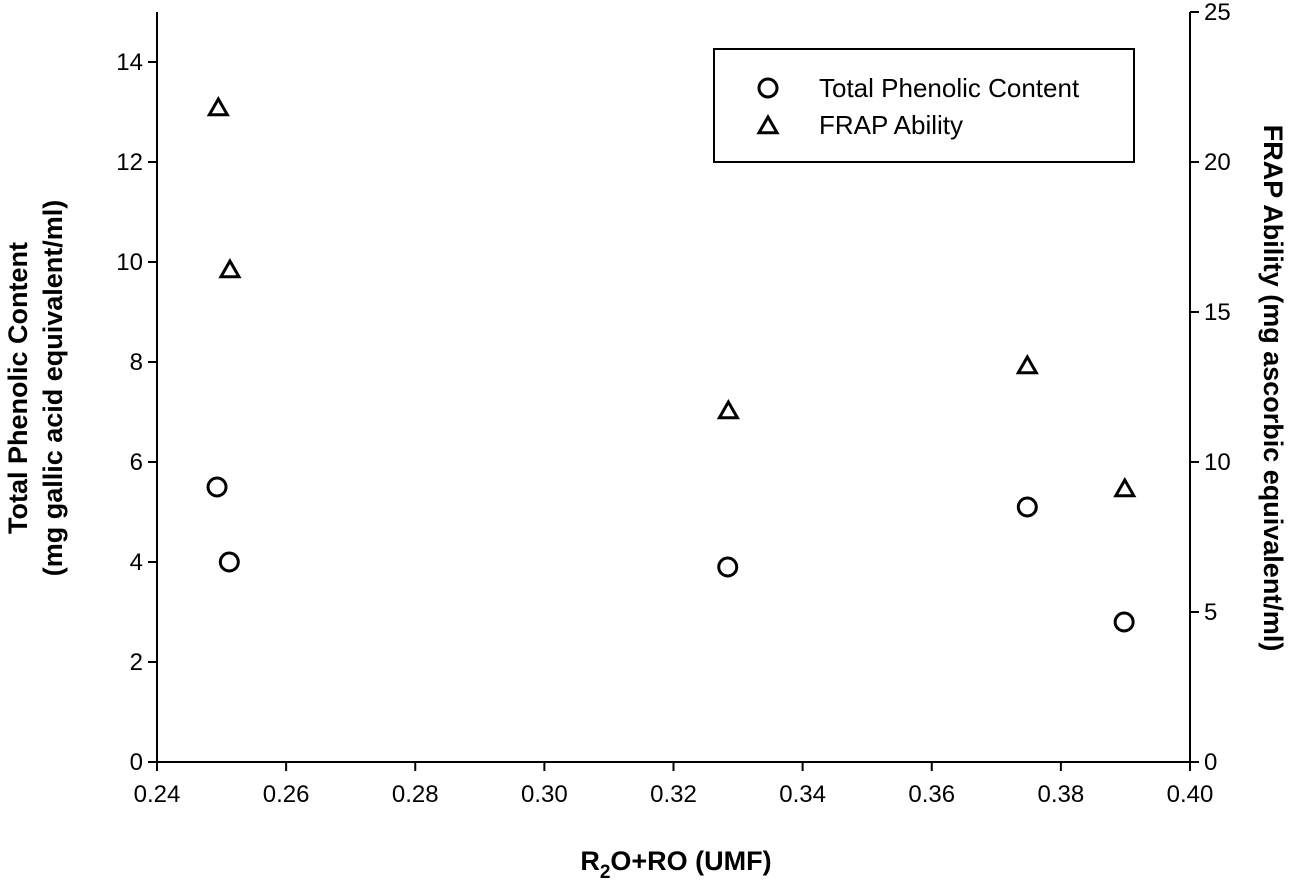 This screenshot has width=1291, height=882. I want to click on left-y-axis-title-line1: Total Phenolic Content, so click(18, 388).